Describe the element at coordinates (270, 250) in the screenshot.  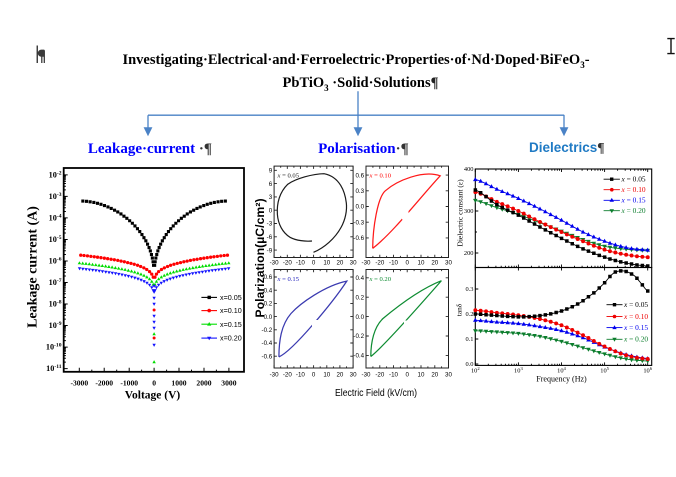
I see `svg-text: -9` at that location.